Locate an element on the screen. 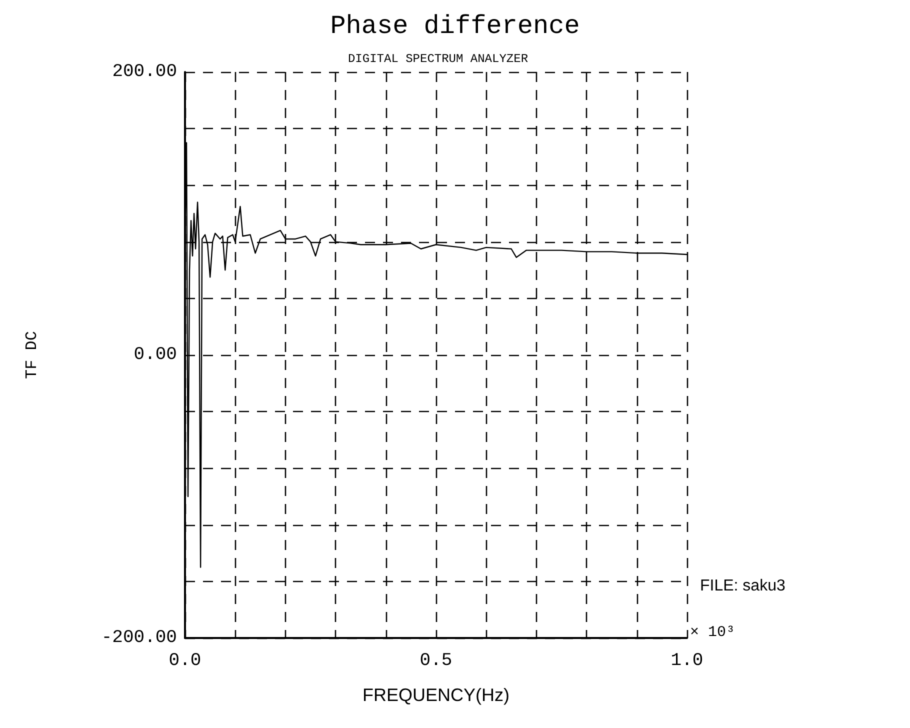 The height and width of the screenshot is (728, 910). y-axis-title: TF DC is located at coordinates (32, 355).